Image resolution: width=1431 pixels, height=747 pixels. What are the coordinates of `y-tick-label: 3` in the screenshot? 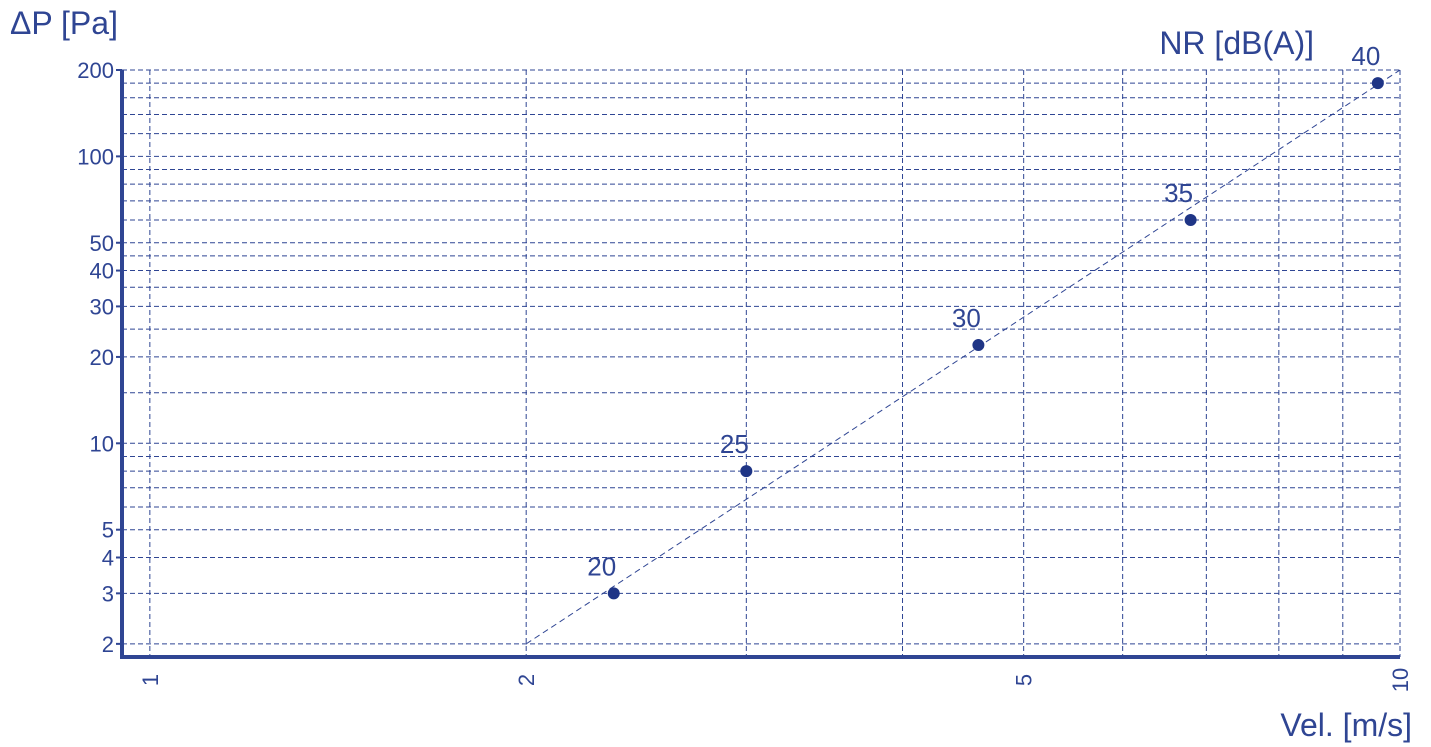 It's located at (108, 593).